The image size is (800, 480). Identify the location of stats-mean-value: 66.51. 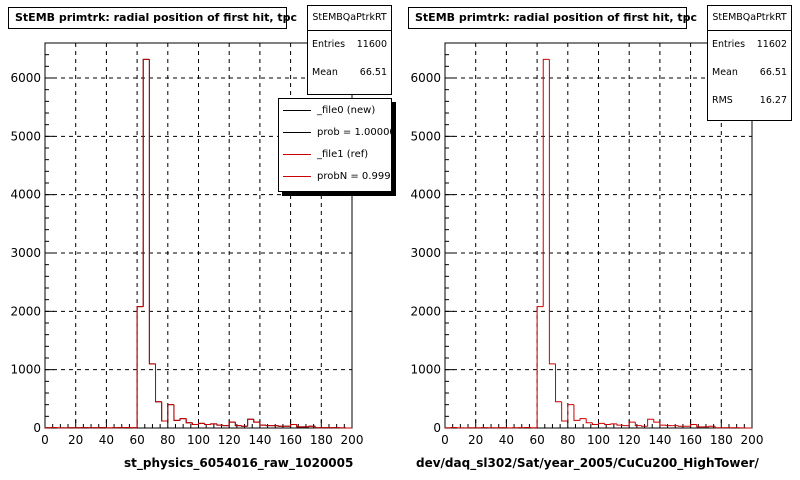
(773, 72).